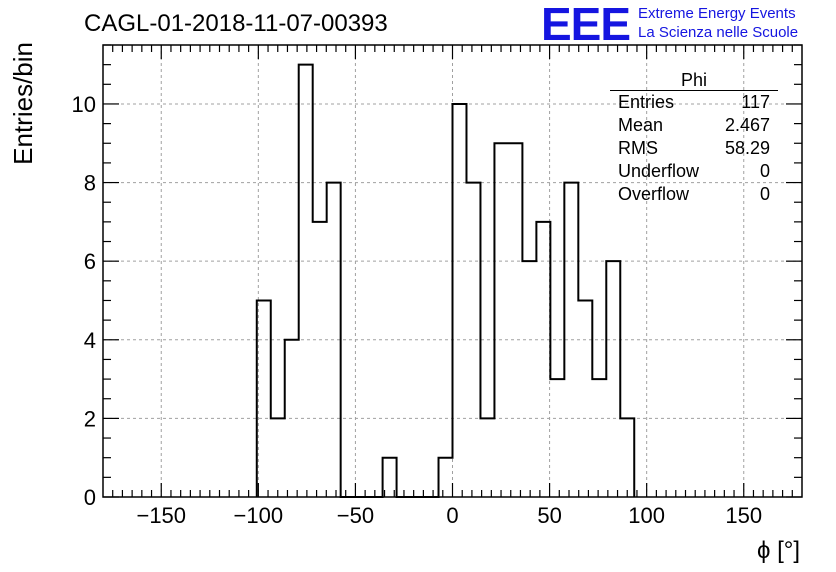 Image resolution: width=836 pixels, height=572 pixels. Describe the element at coordinates (90, 340) in the screenshot. I see `y-tick-label: 4` at that location.